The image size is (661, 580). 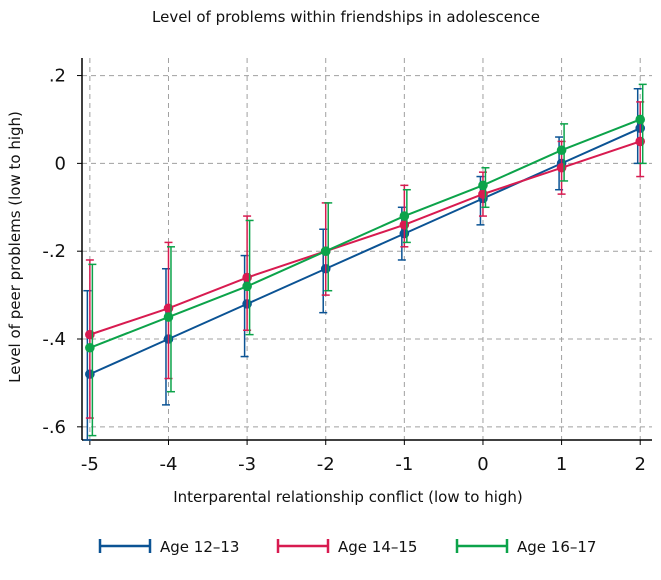 I want to click on x-tick-label: -2, so click(x=326, y=464).